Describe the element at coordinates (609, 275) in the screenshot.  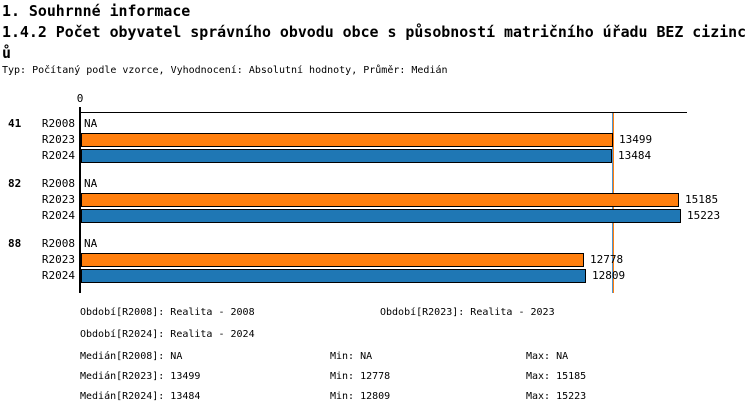
I see `bar-value-label: 12809` at that location.